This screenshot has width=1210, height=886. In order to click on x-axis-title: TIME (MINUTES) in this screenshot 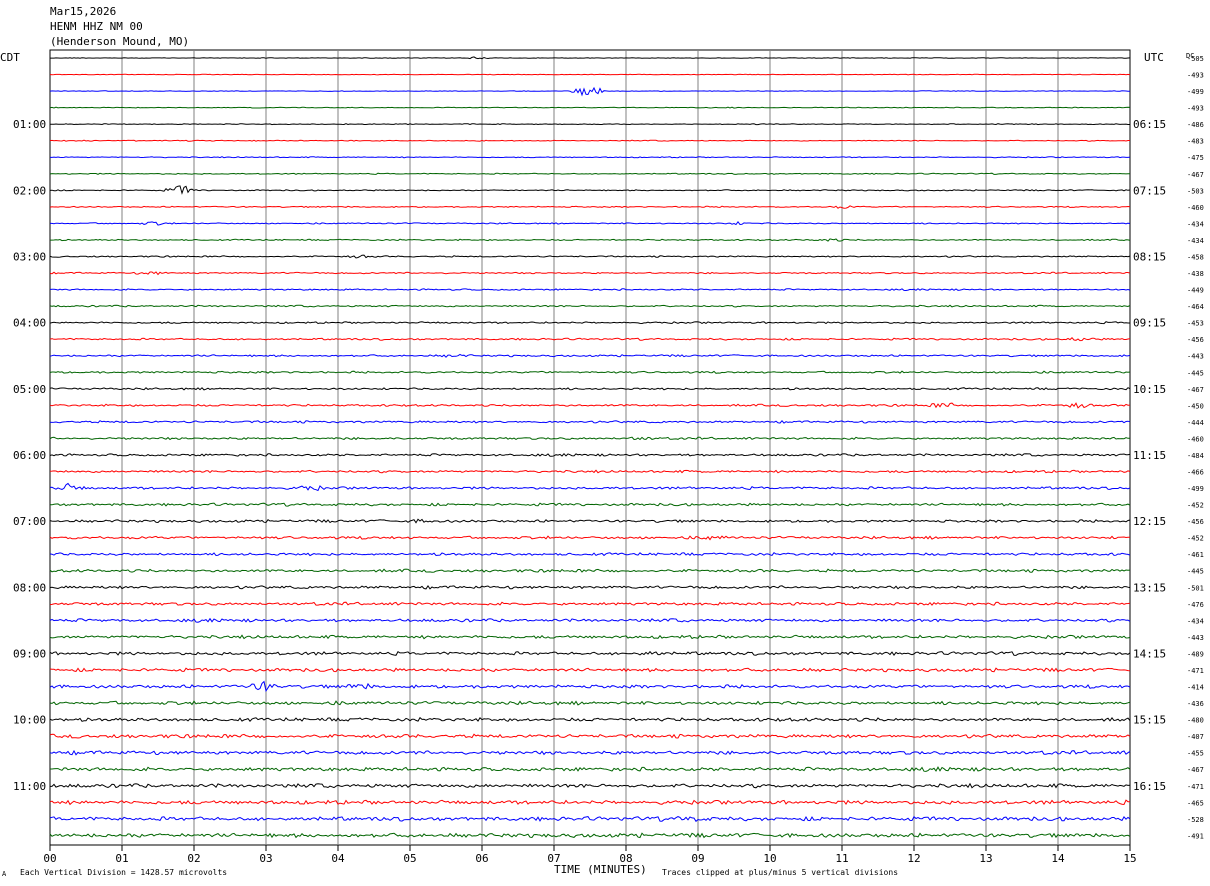, I will do `click(600, 869)`.